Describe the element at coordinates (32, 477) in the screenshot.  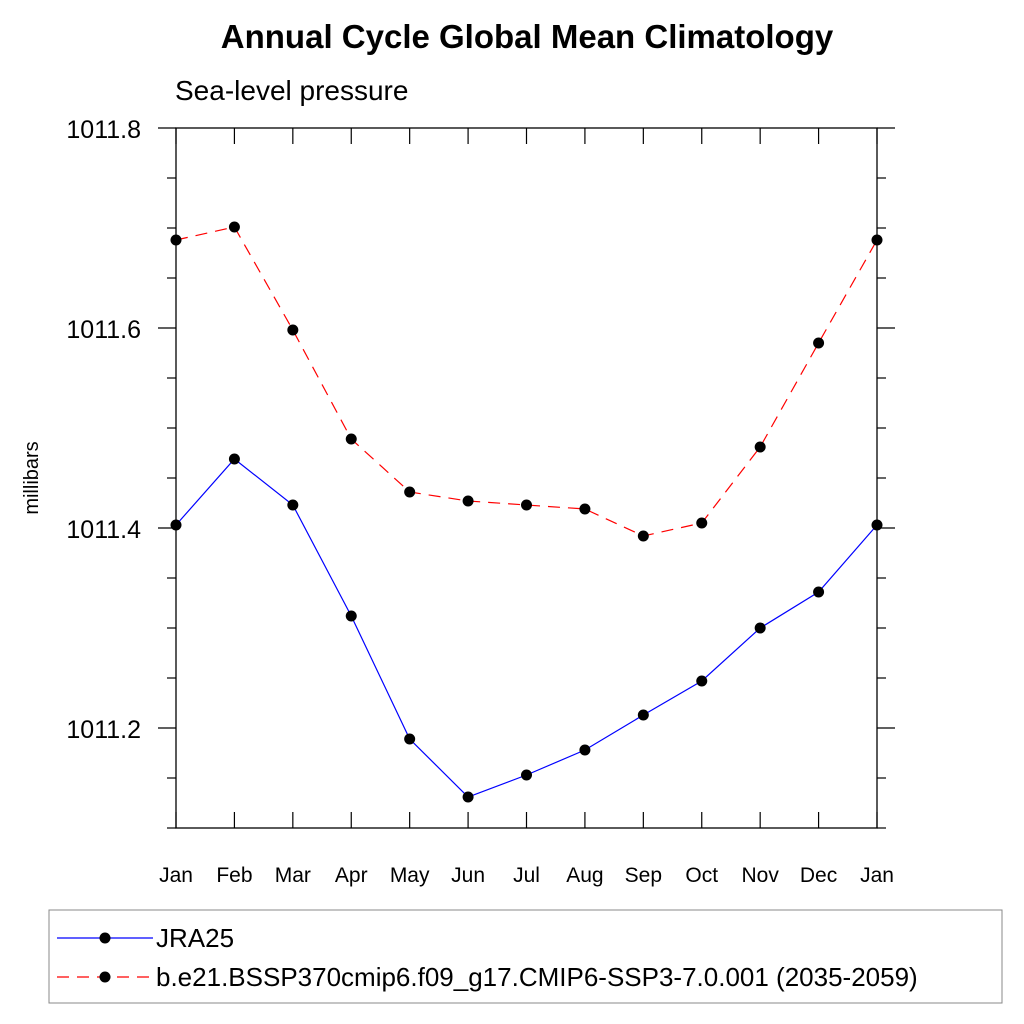
I see `y-axis-label: millibars` at that location.